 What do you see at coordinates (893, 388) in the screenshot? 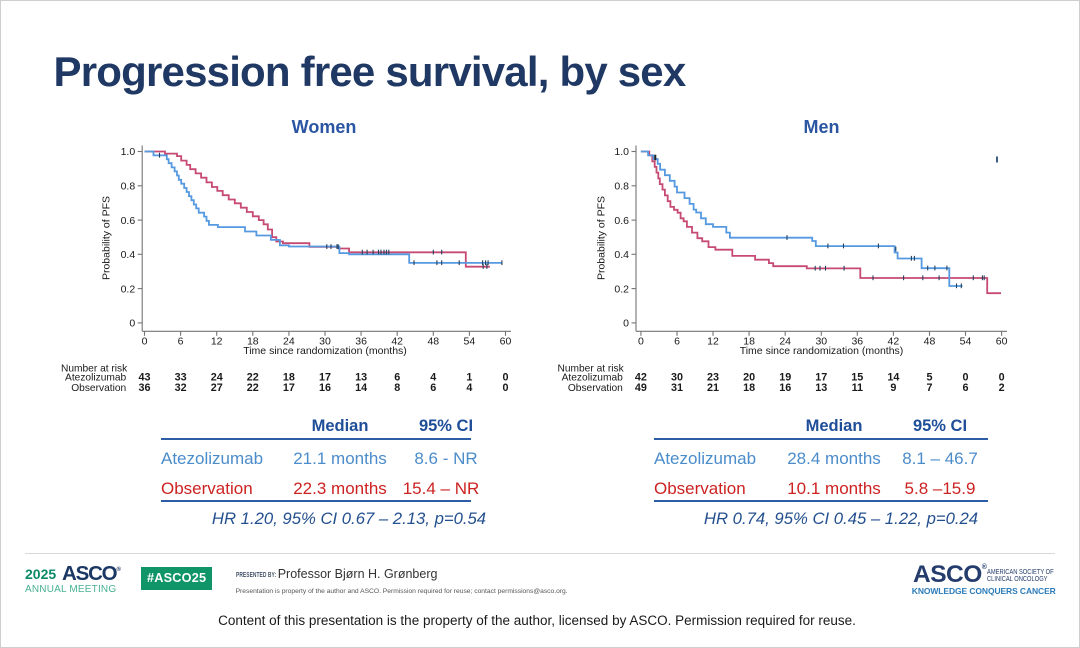
I see `svg-text: 9` at bounding box center [893, 388].